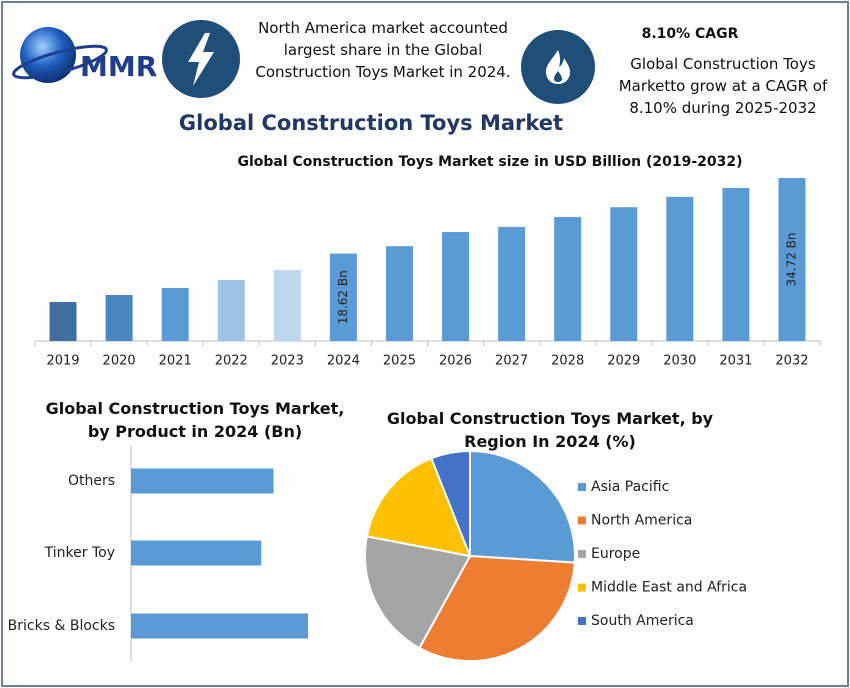 The height and width of the screenshot is (688, 850). I want to click on data-label: 34.72 Bn, so click(791, 259).